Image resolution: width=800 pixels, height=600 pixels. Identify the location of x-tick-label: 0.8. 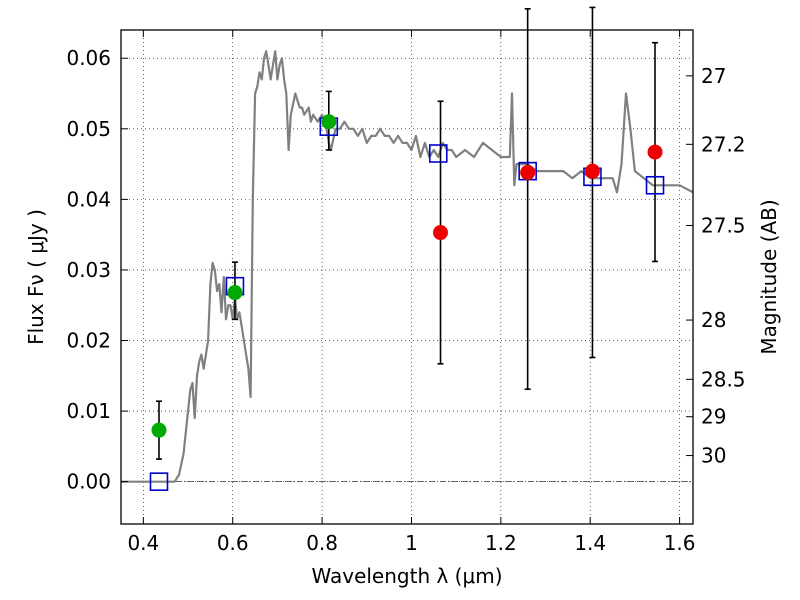
(322, 543).